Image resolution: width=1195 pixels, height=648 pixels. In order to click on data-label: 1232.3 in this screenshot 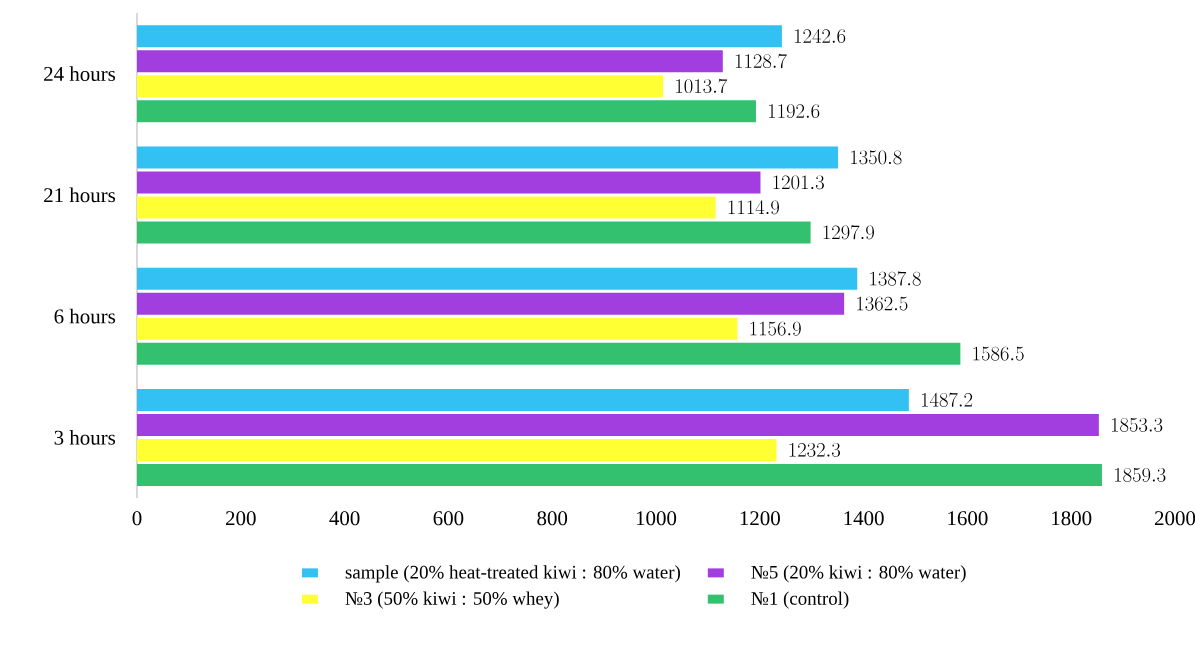, I will do `click(815, 449)`.